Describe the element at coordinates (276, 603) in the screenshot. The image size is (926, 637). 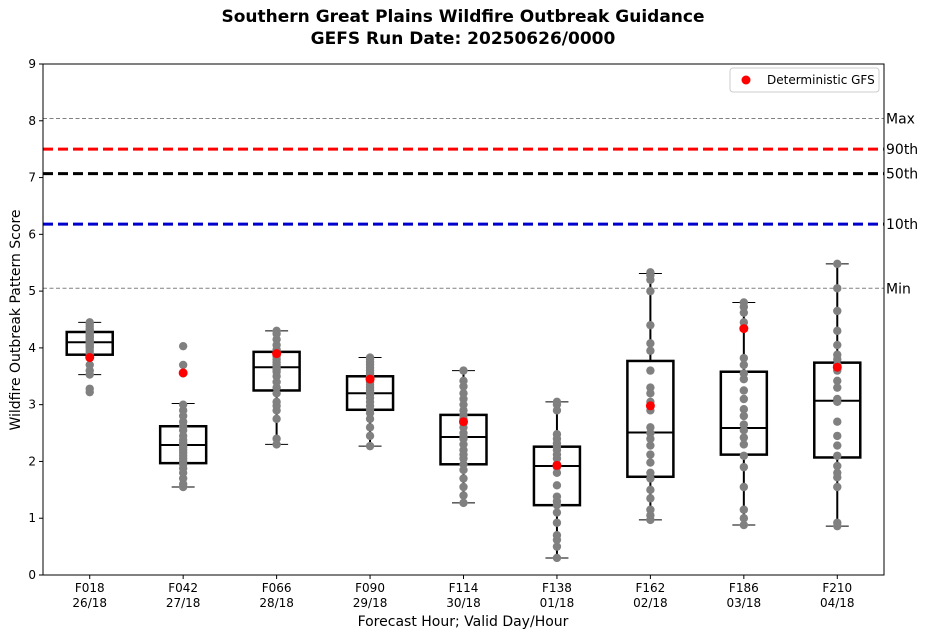
I see `x-tick-label-valid: 28/18` at that location.